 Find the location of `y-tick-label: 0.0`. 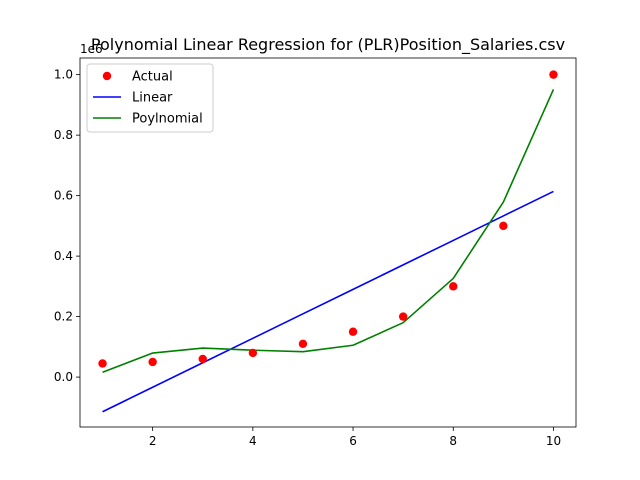

y-tick-label: 0.0 is located at coordinates (63, 377).